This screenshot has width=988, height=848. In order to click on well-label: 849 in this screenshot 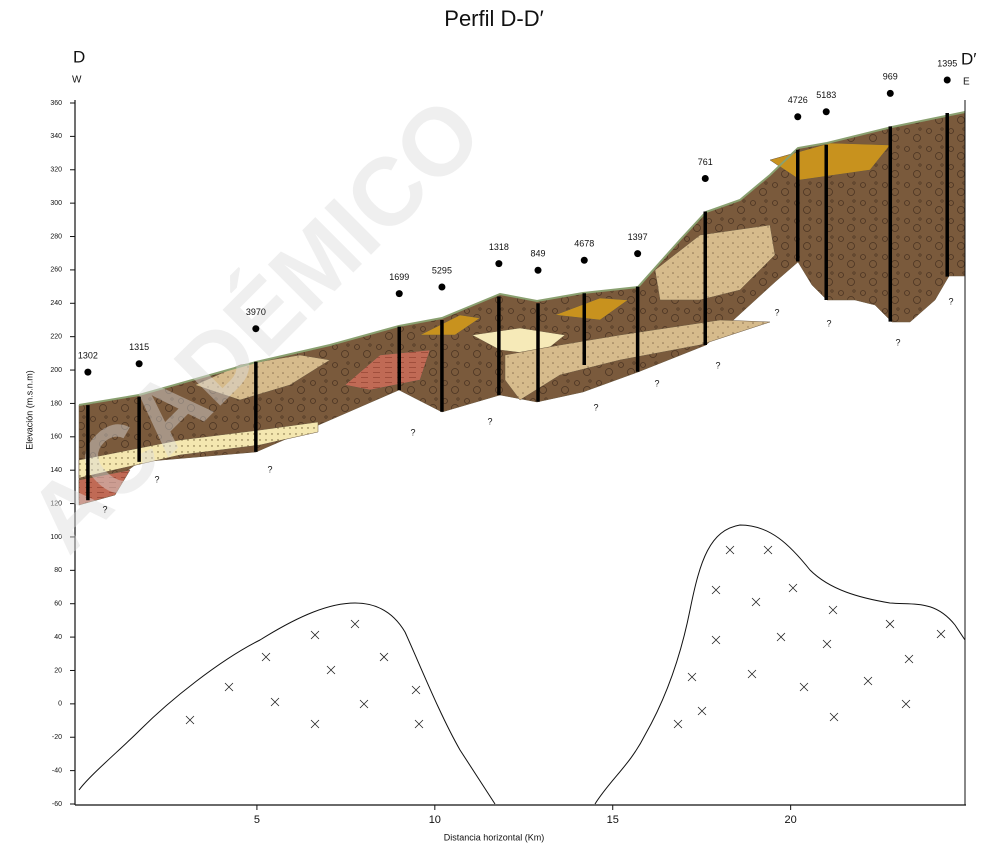, I will do `click(537, 254)`.